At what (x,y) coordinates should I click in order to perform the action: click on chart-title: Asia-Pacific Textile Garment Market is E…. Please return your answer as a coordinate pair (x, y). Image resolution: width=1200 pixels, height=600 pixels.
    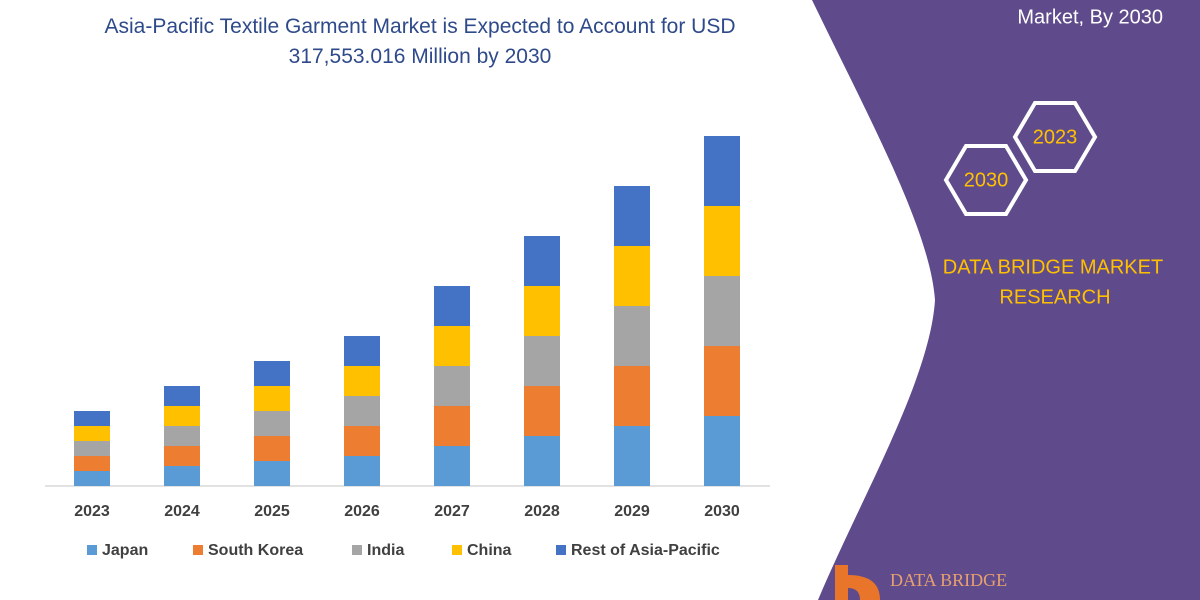
    Looking at the image, I should click on (420, 41).